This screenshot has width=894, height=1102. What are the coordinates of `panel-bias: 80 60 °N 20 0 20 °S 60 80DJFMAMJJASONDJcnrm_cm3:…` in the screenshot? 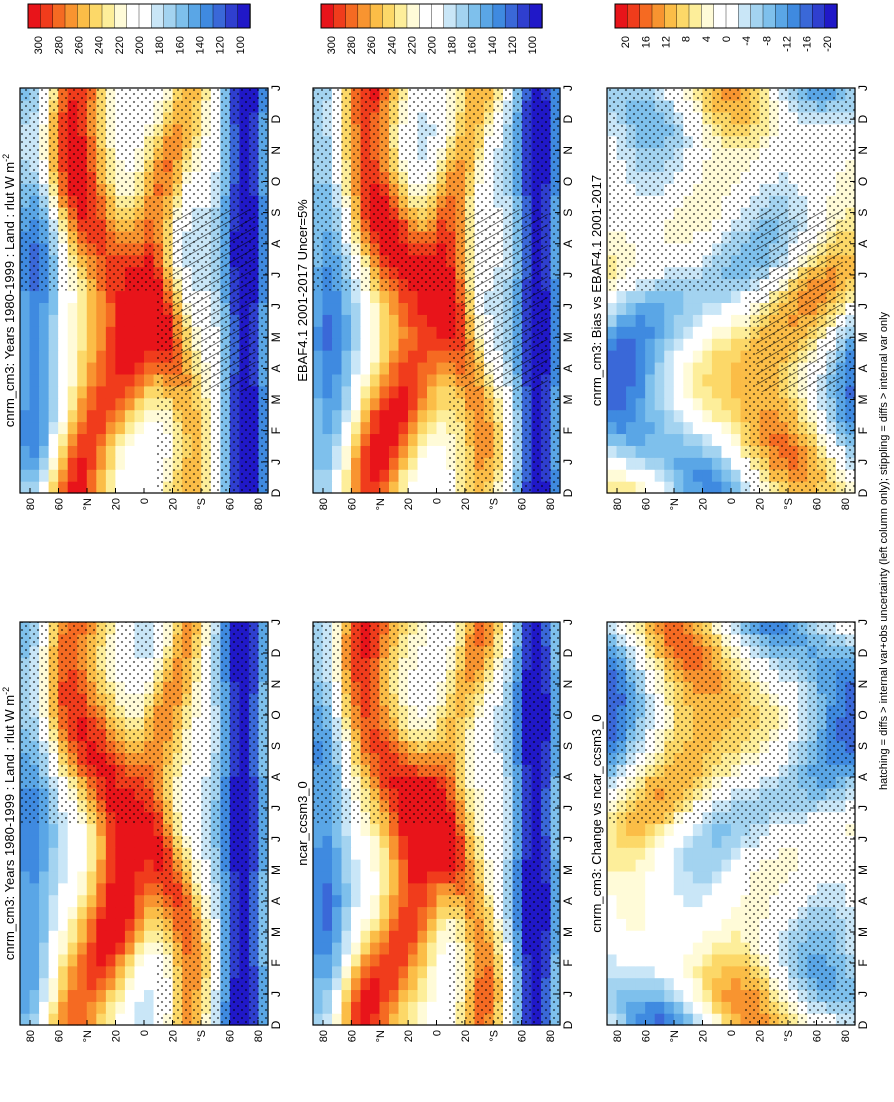 It's located at (729, 297).